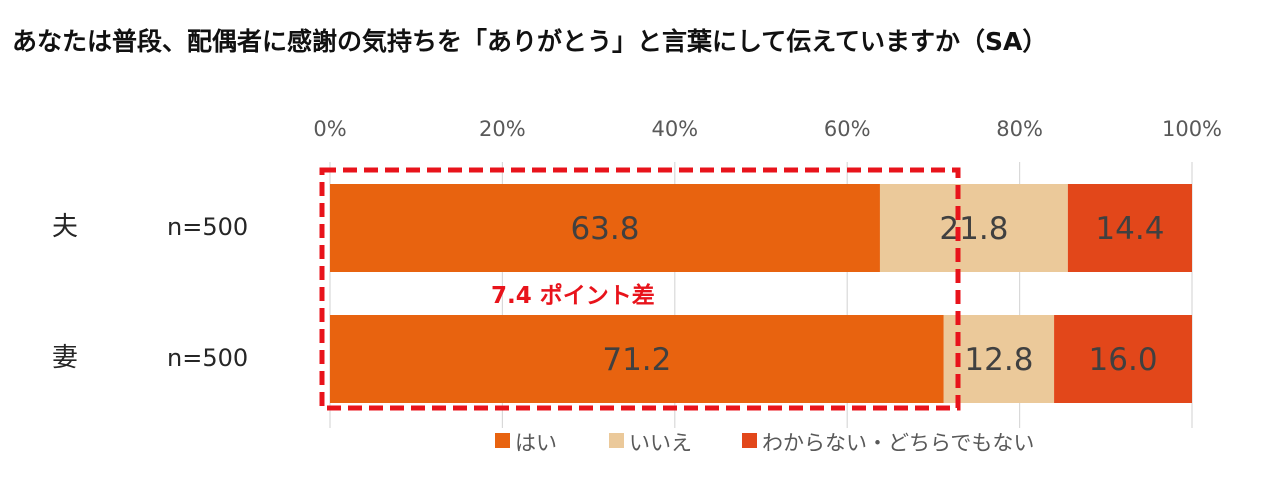 The image size is (1268, 484). What do you see at coordinates (502, 129) in the screenshot?
I see `x-tick-label: 20%` at bounding box center [502, 129].